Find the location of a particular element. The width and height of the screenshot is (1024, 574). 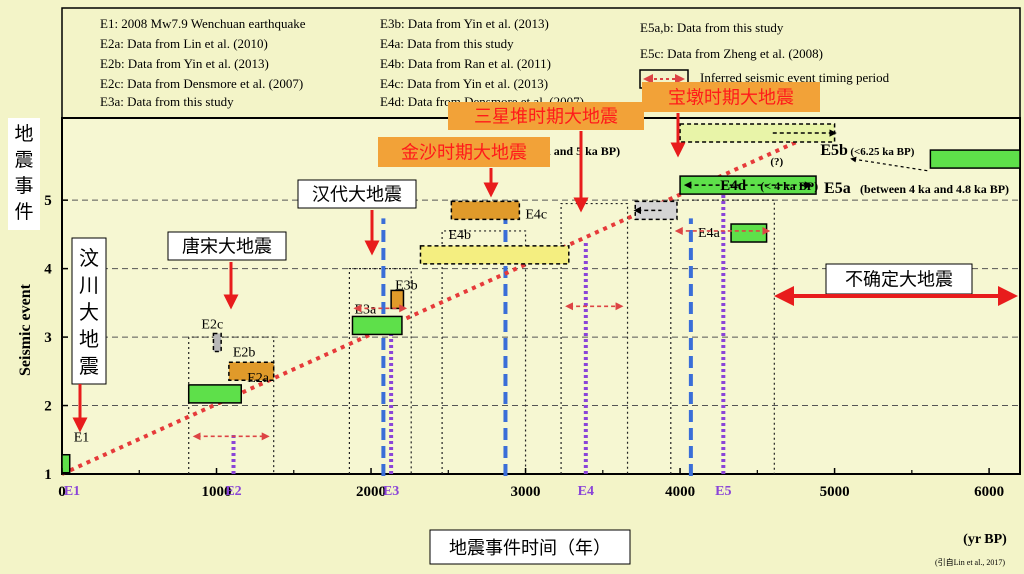

y-axis-label: Seismic event is located at coordinates (25, 329).